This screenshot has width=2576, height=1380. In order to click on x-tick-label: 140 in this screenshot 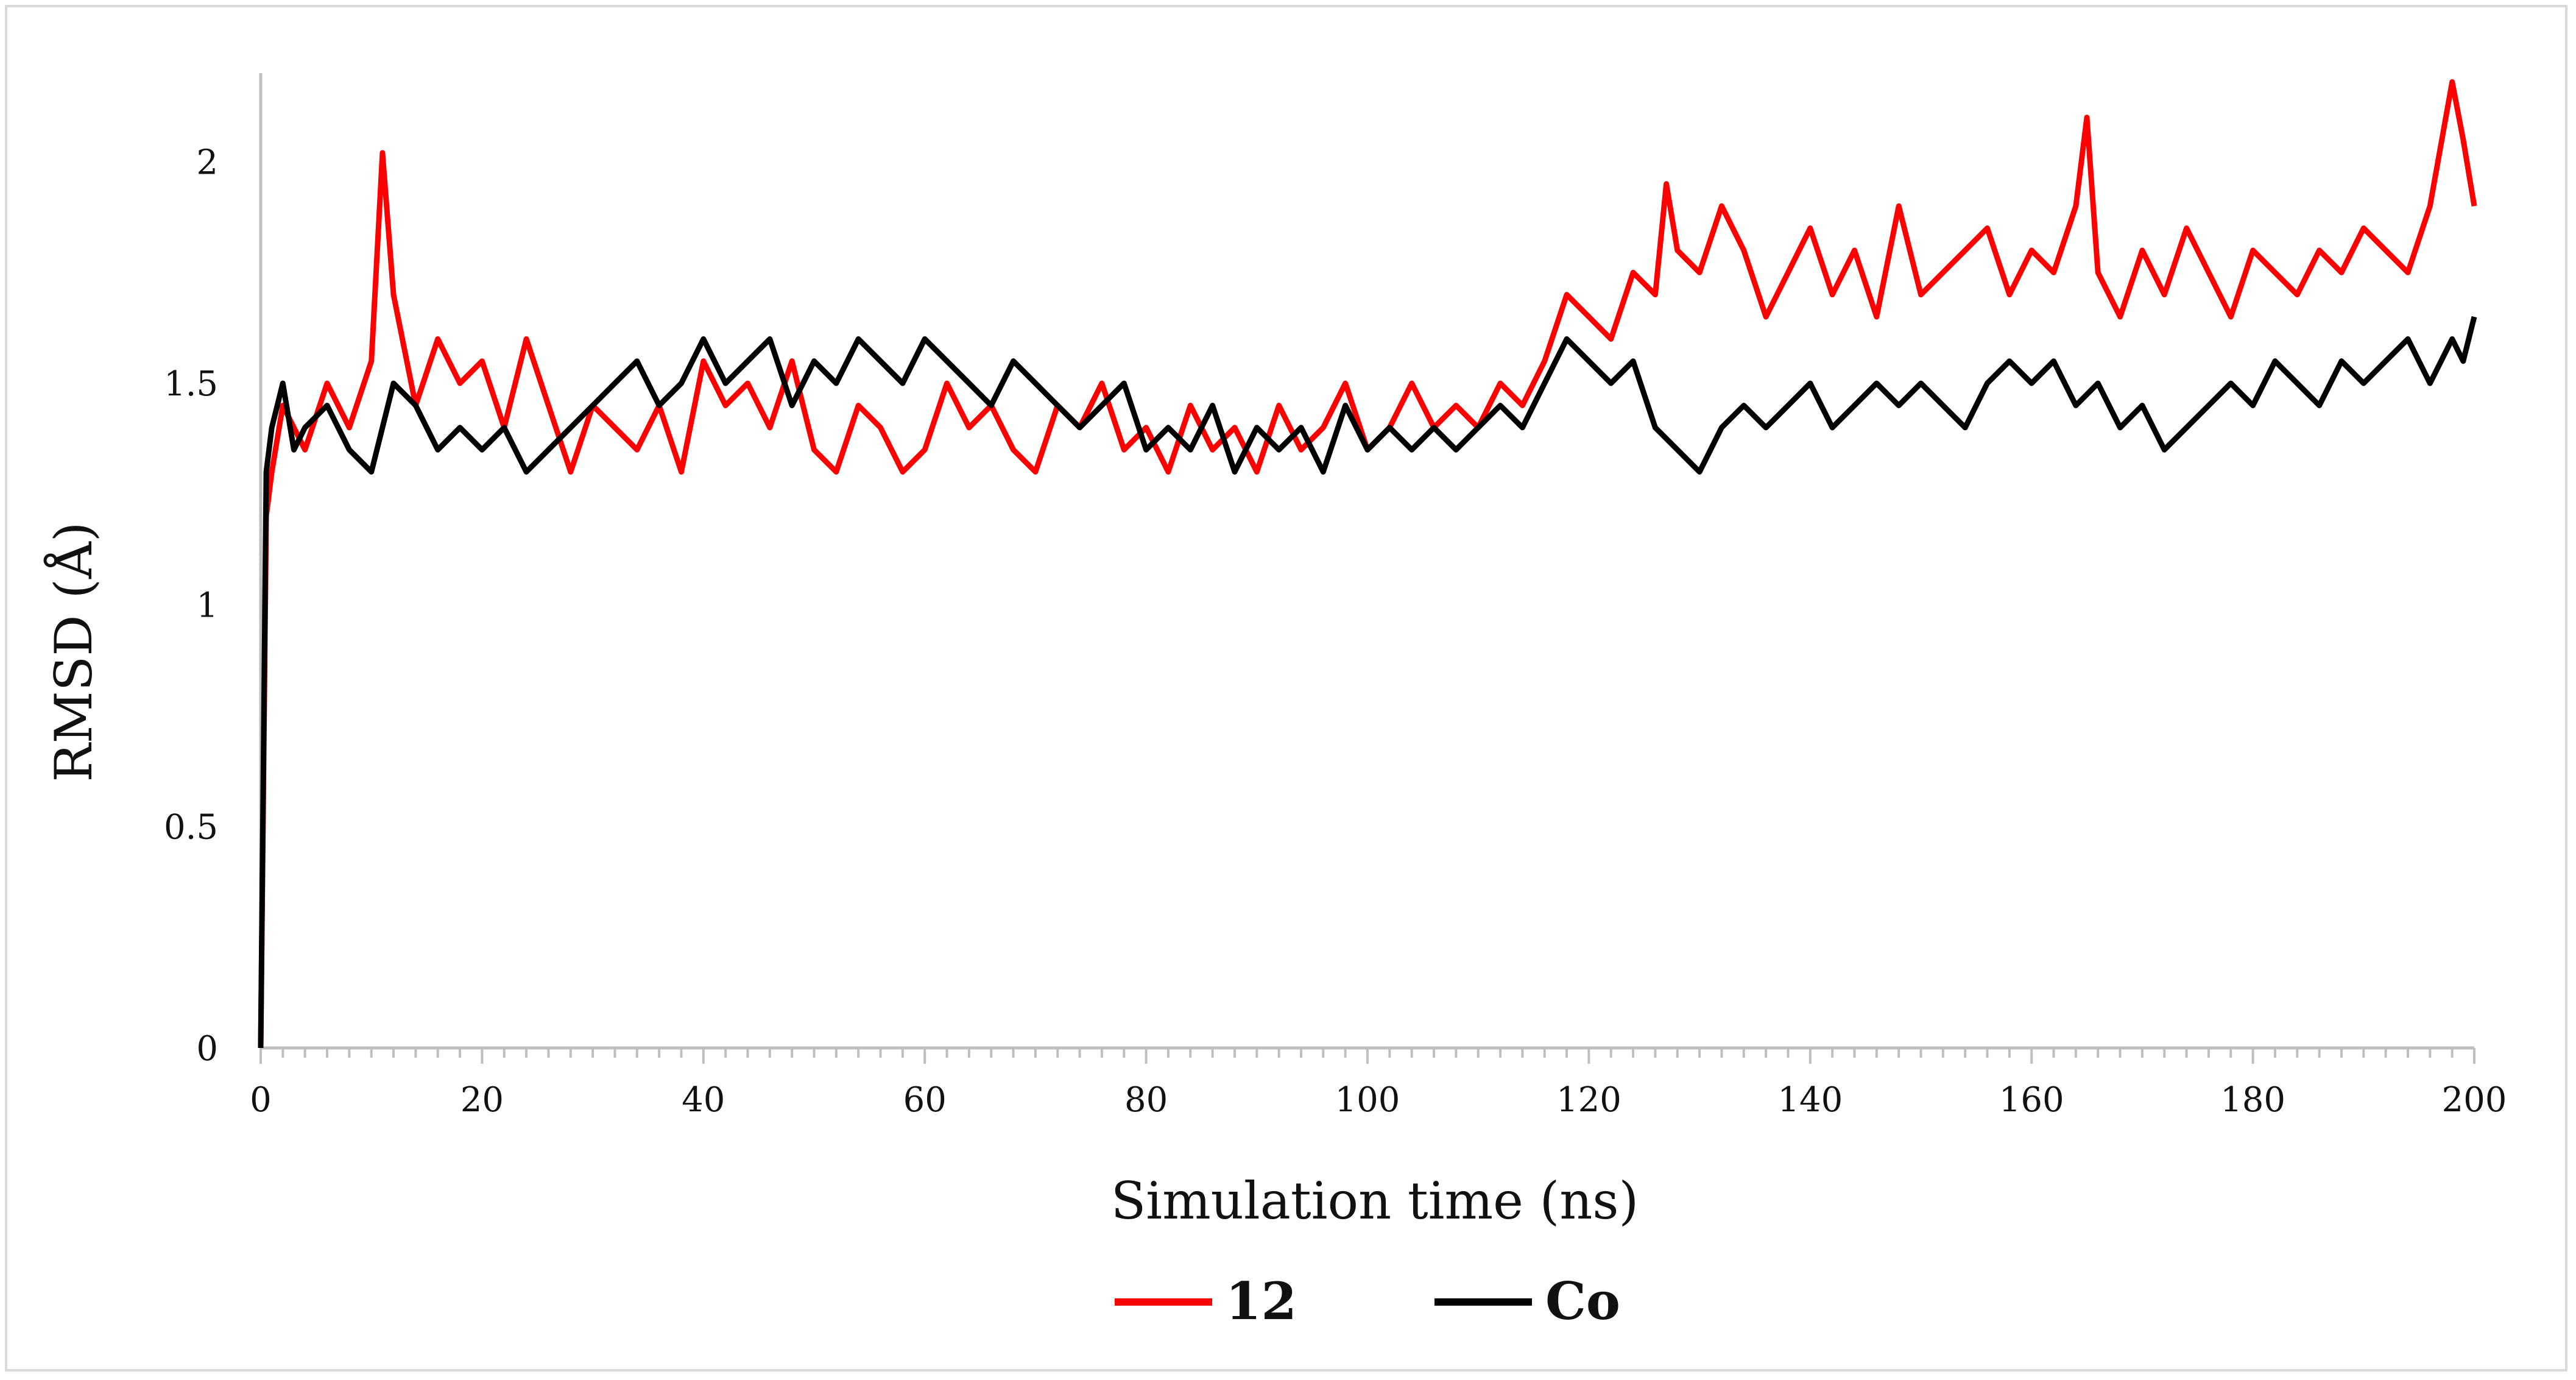, I will do `click(1810, 1100)`.